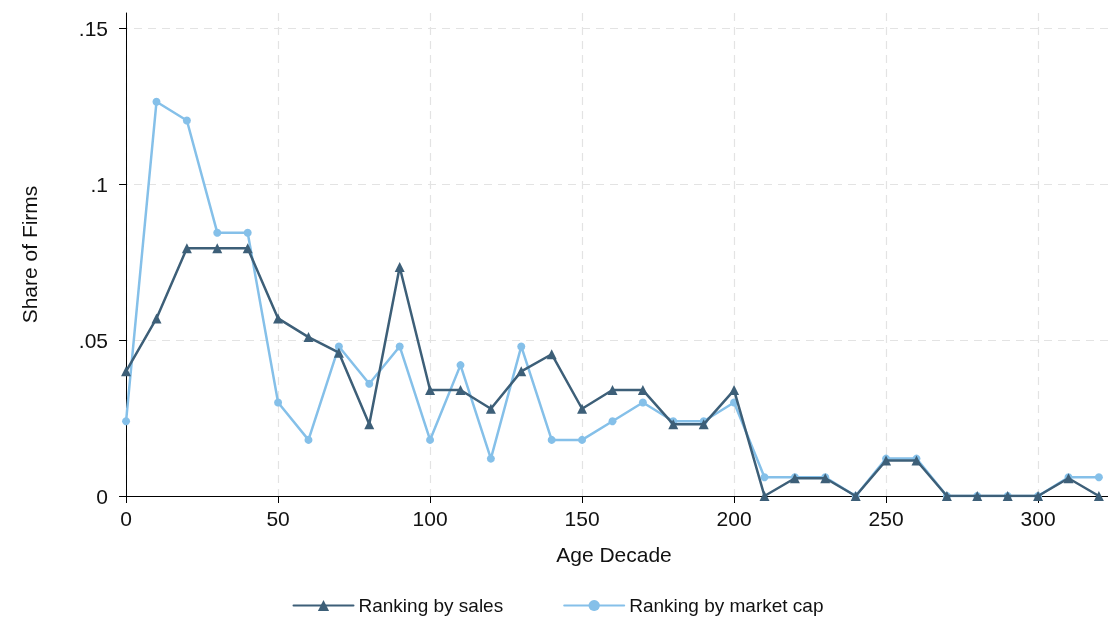  What do you see at coordinates (582, 518) in the screenshot?
I see `x-tick-label: 150` at bounding box center [582, 518].